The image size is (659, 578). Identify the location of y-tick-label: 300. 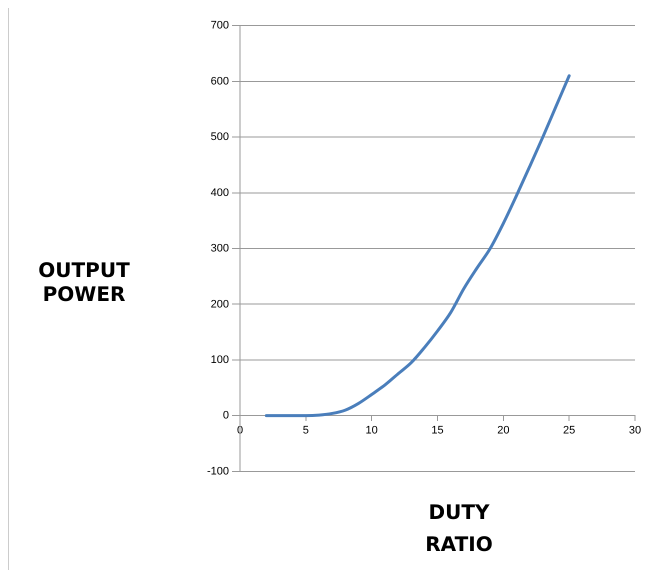
(220, 248).